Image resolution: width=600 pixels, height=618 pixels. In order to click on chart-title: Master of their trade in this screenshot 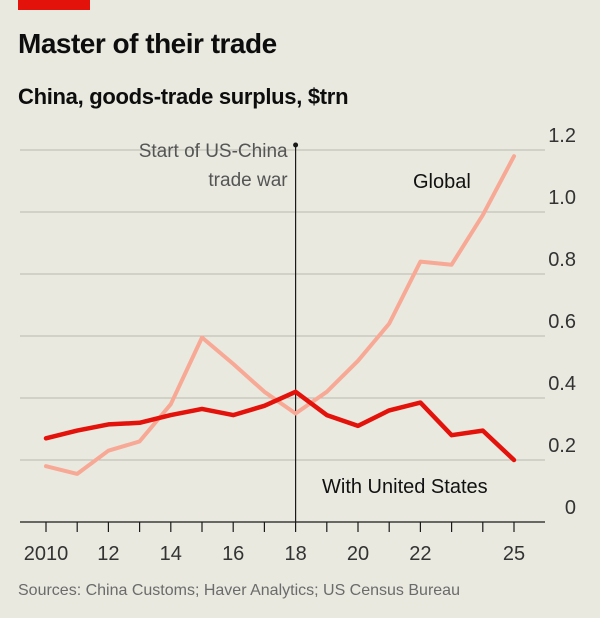, I will do `click(147, 43)`.